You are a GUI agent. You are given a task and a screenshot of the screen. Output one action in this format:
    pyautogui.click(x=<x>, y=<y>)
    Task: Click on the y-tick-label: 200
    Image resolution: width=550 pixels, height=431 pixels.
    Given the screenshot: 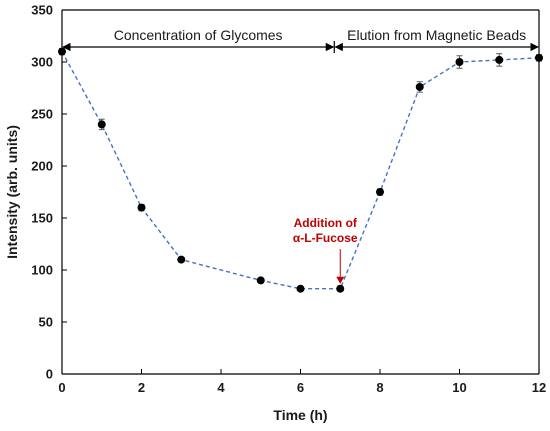 What is the action you would take?
    pyautogui.click(x=42, y=166)
    